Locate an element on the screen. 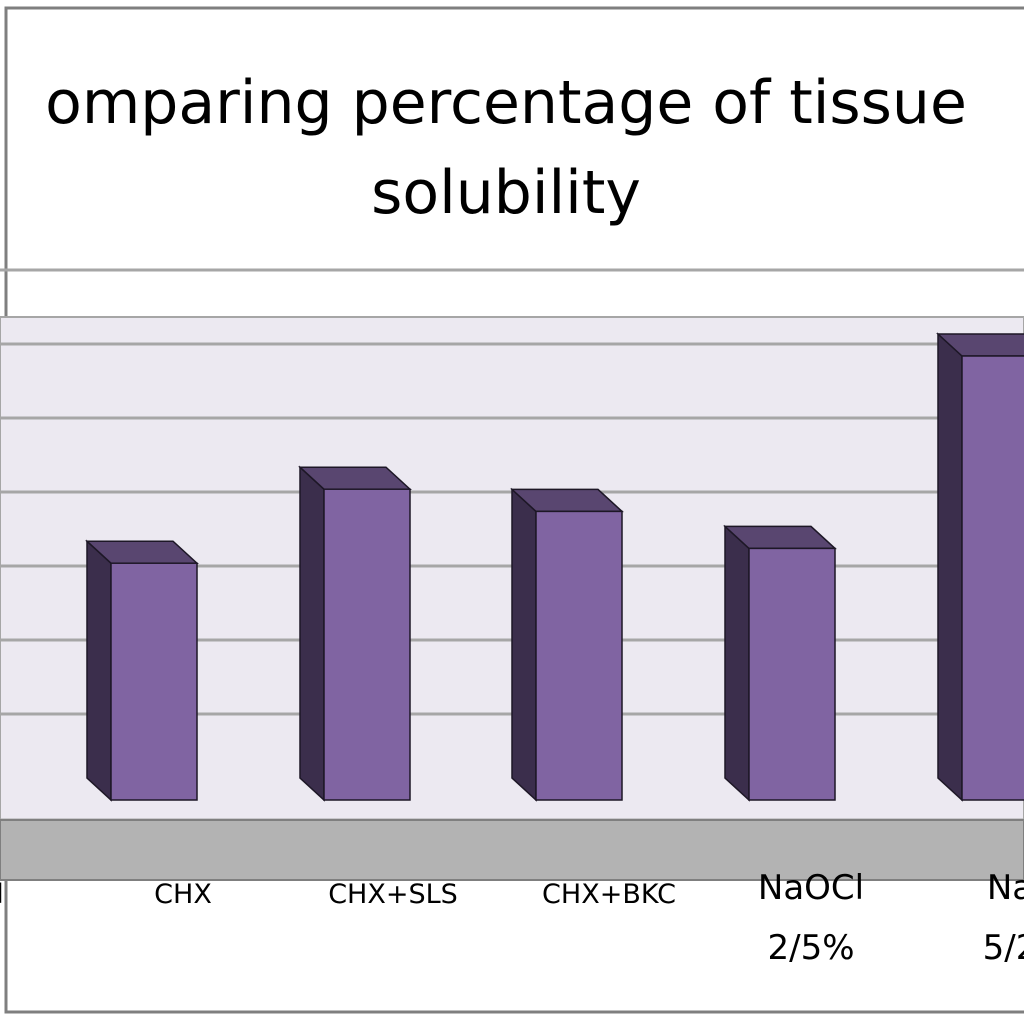 This screenshot has height=1024, width=1024. category-label: Na is located at coordinates (1005, 888).